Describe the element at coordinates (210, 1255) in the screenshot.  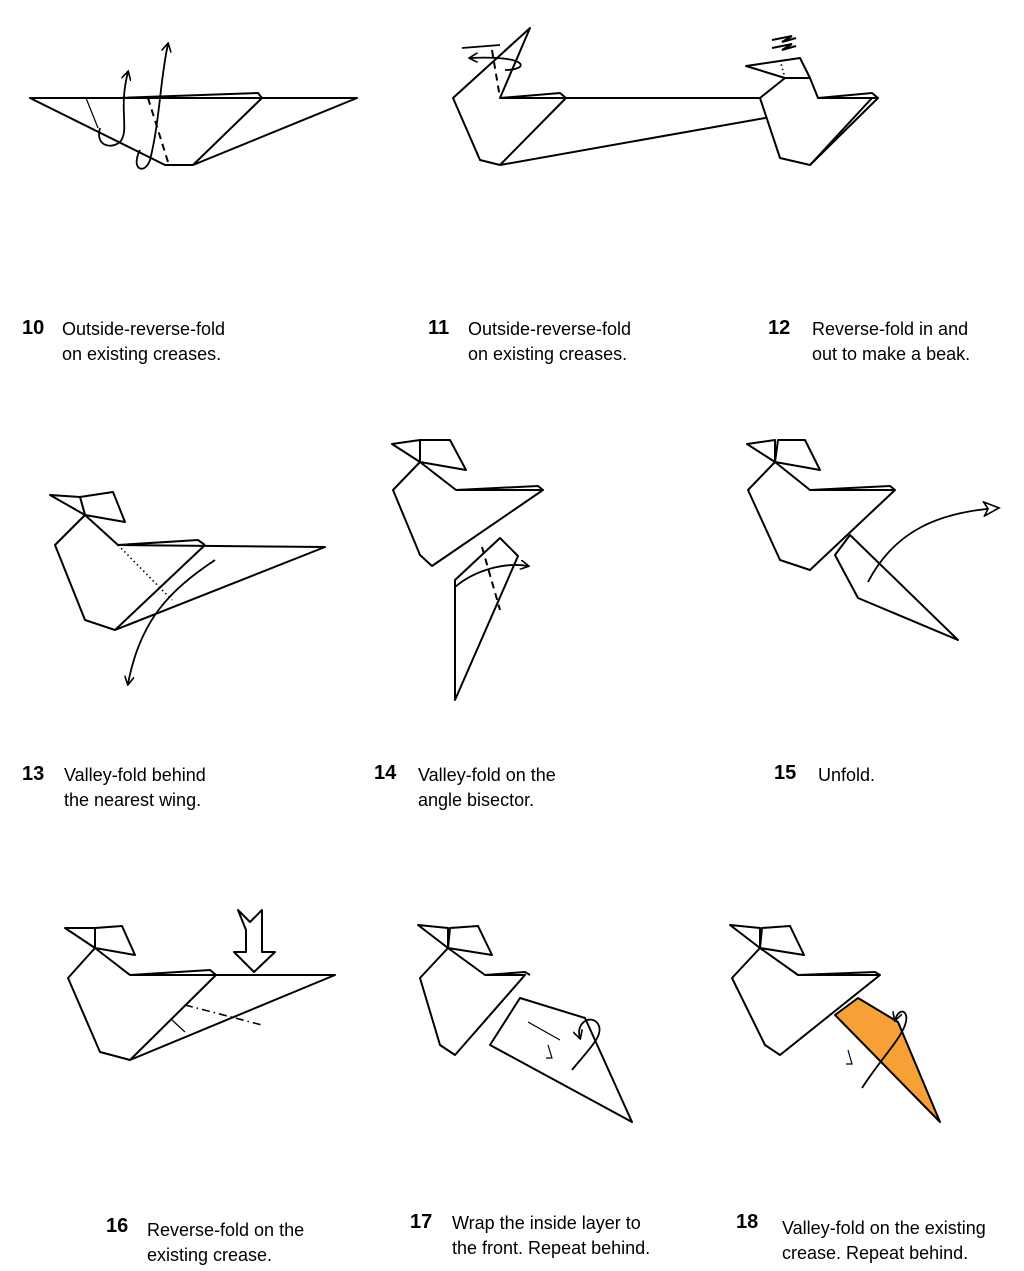
I see `instruction-line: existing crease.` at that location.